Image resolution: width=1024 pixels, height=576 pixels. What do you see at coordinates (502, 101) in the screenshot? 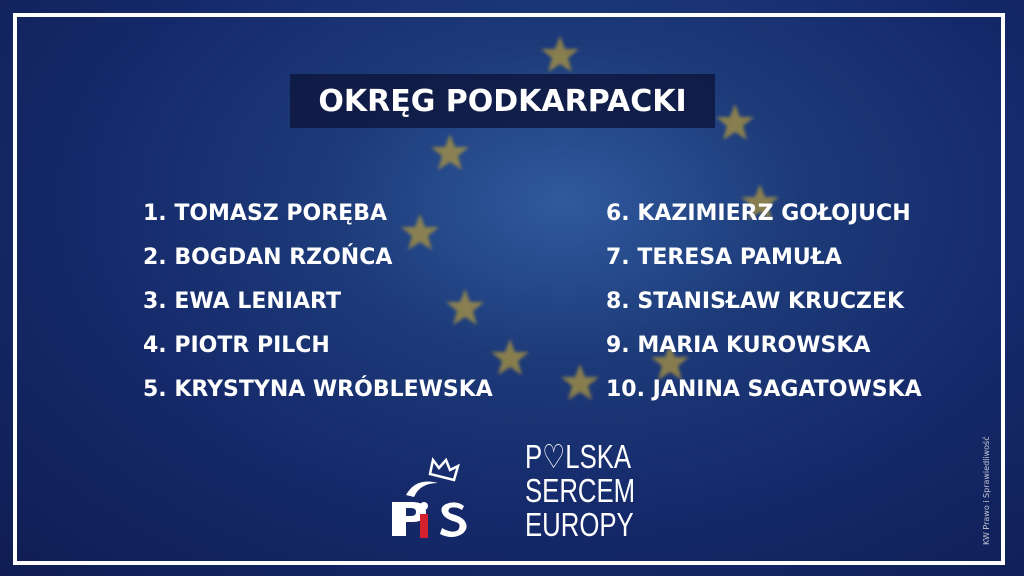
I see `page-title: OKRĘG PODKARPACKI` at bounding box center [502, 101].